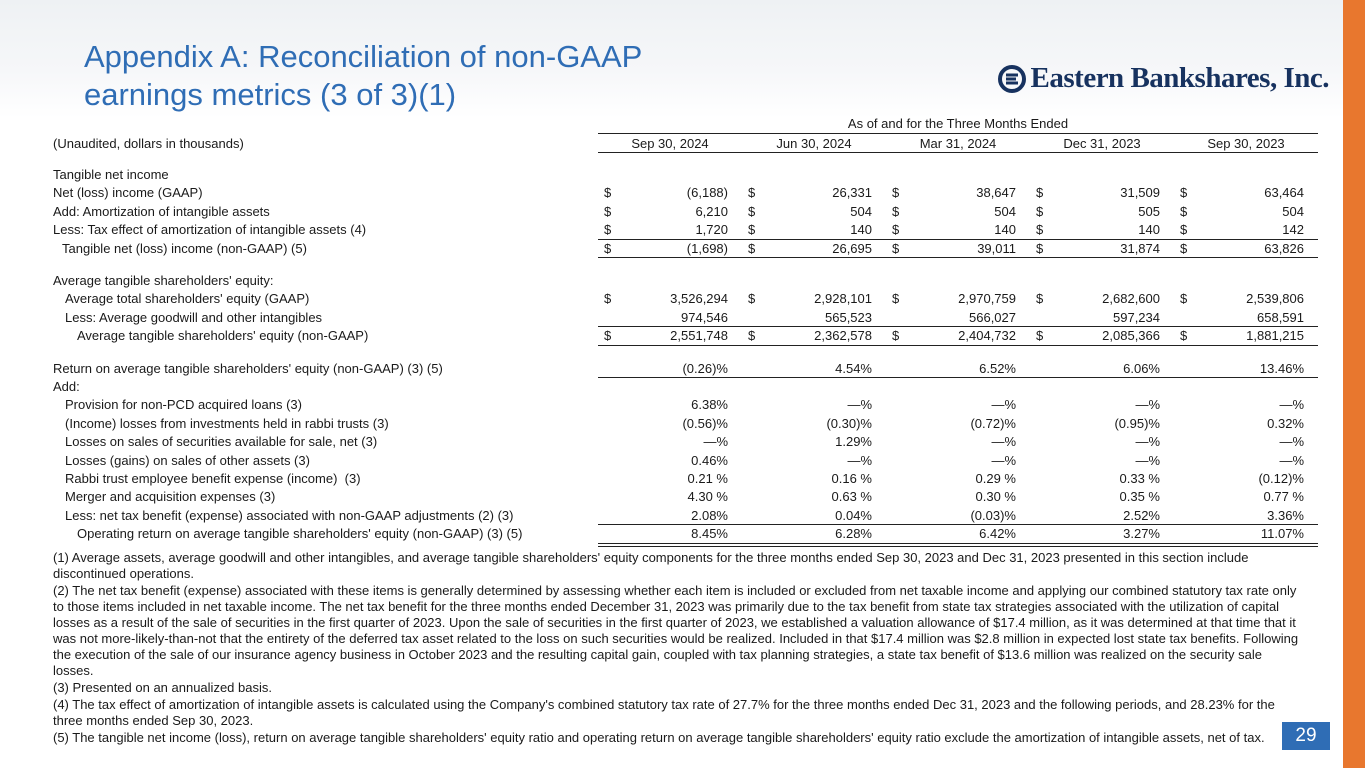 The width and height of the screenshot is (1365, 768). What do you see at coordinates (853, 515) in the screenshot?
I see `cell-value: 0.04%` at bounding box center [853, 515].